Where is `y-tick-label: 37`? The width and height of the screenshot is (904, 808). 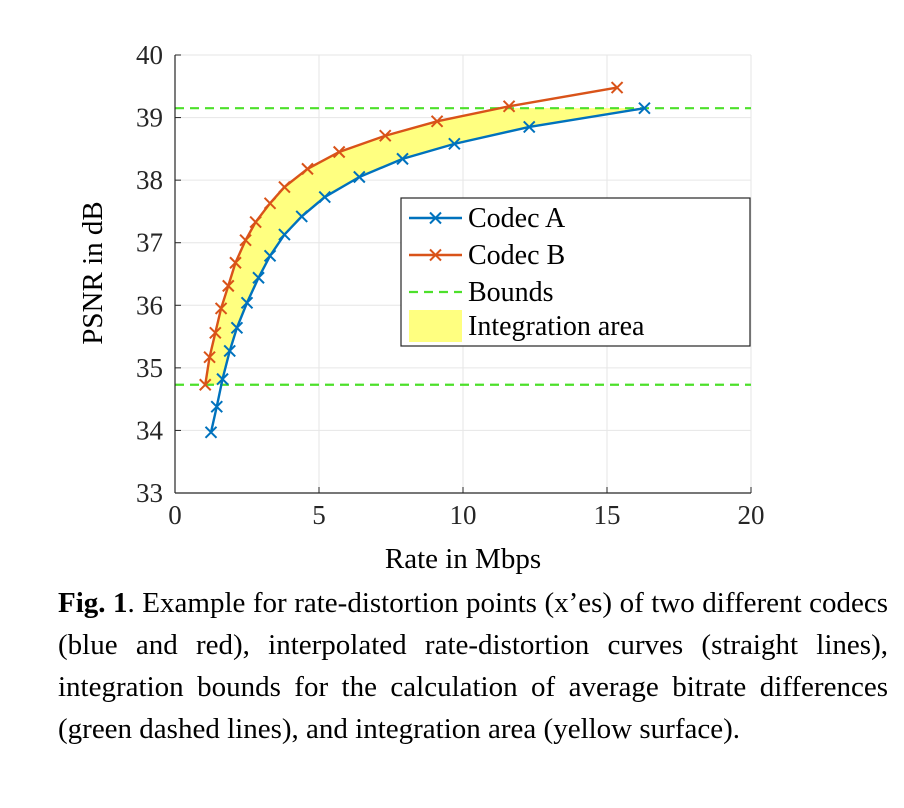
y-tick-label: 37 is located at coordinates (149, 243).